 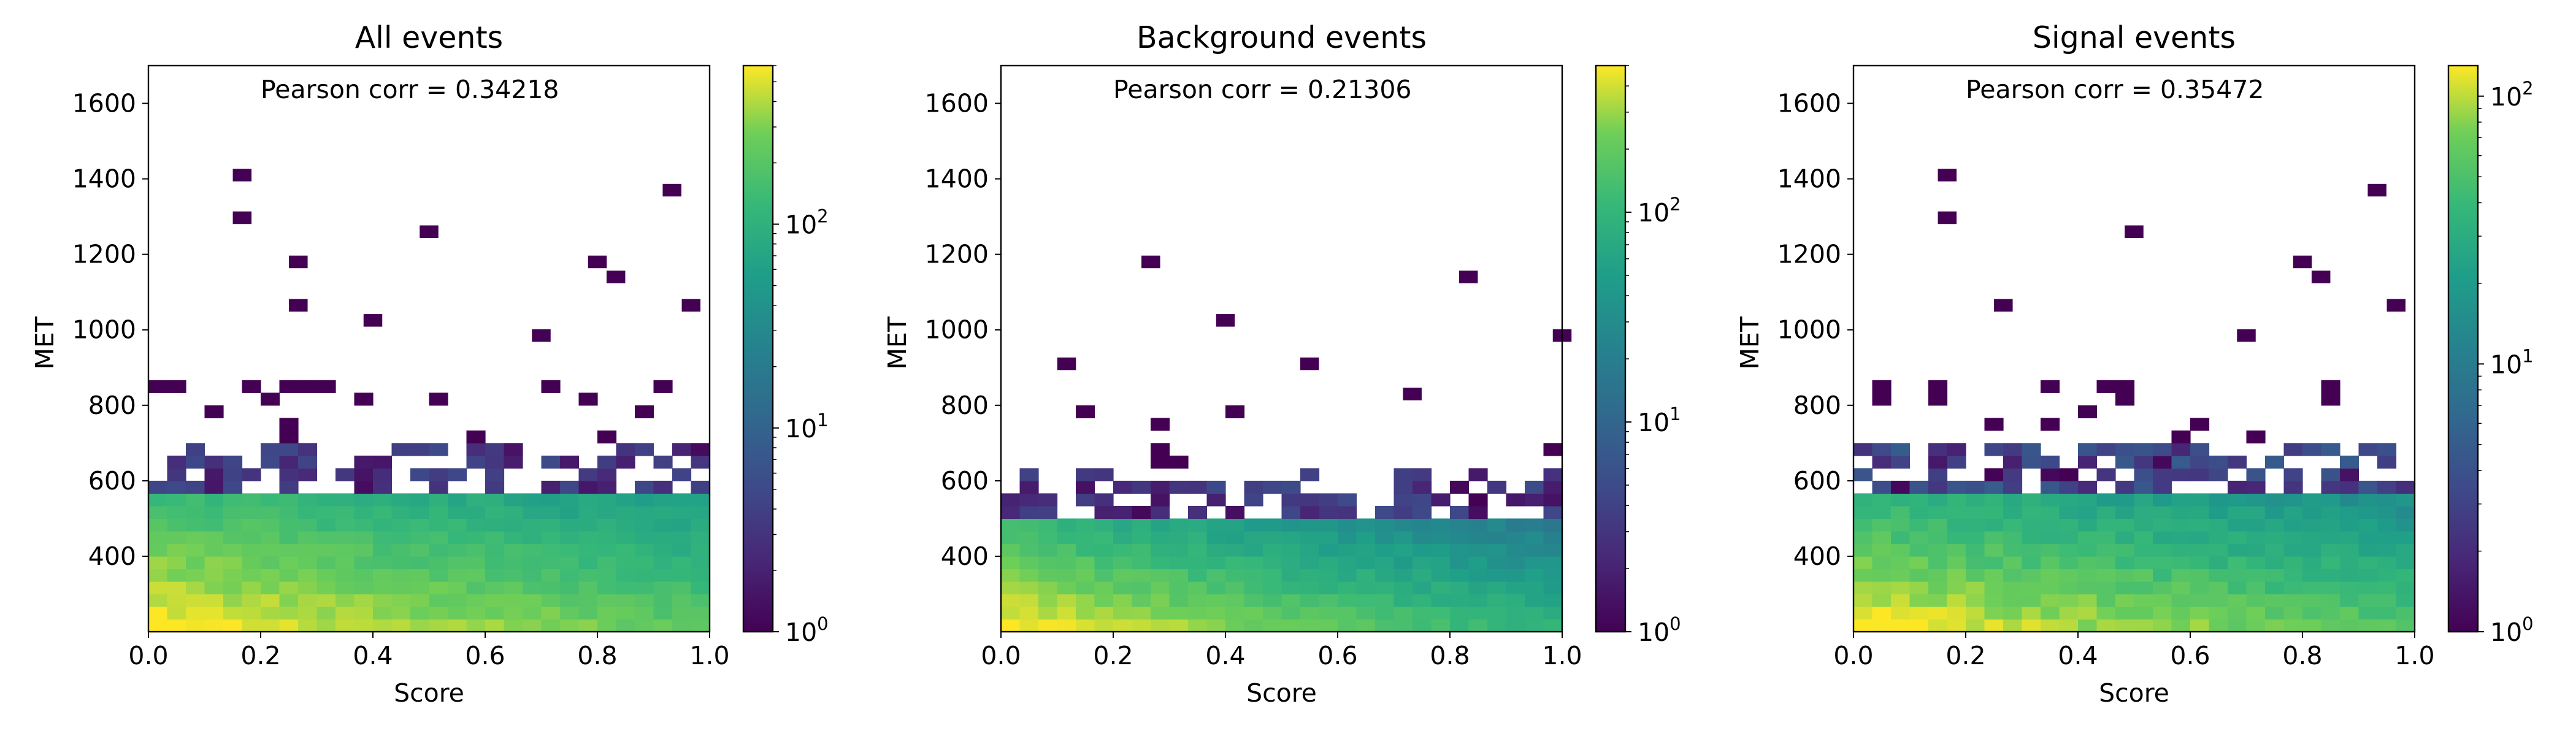 I want to click on x-tick-label: 0.4, so click(x=2078, y=655).